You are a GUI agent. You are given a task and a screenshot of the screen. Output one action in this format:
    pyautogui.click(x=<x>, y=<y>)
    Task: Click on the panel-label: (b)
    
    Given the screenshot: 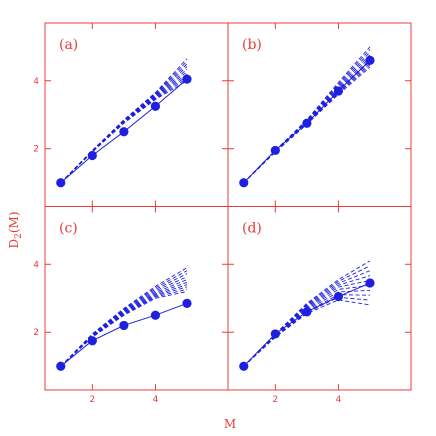 What is the action you would take?
    pyautogui.click(x=252, y=45)
    